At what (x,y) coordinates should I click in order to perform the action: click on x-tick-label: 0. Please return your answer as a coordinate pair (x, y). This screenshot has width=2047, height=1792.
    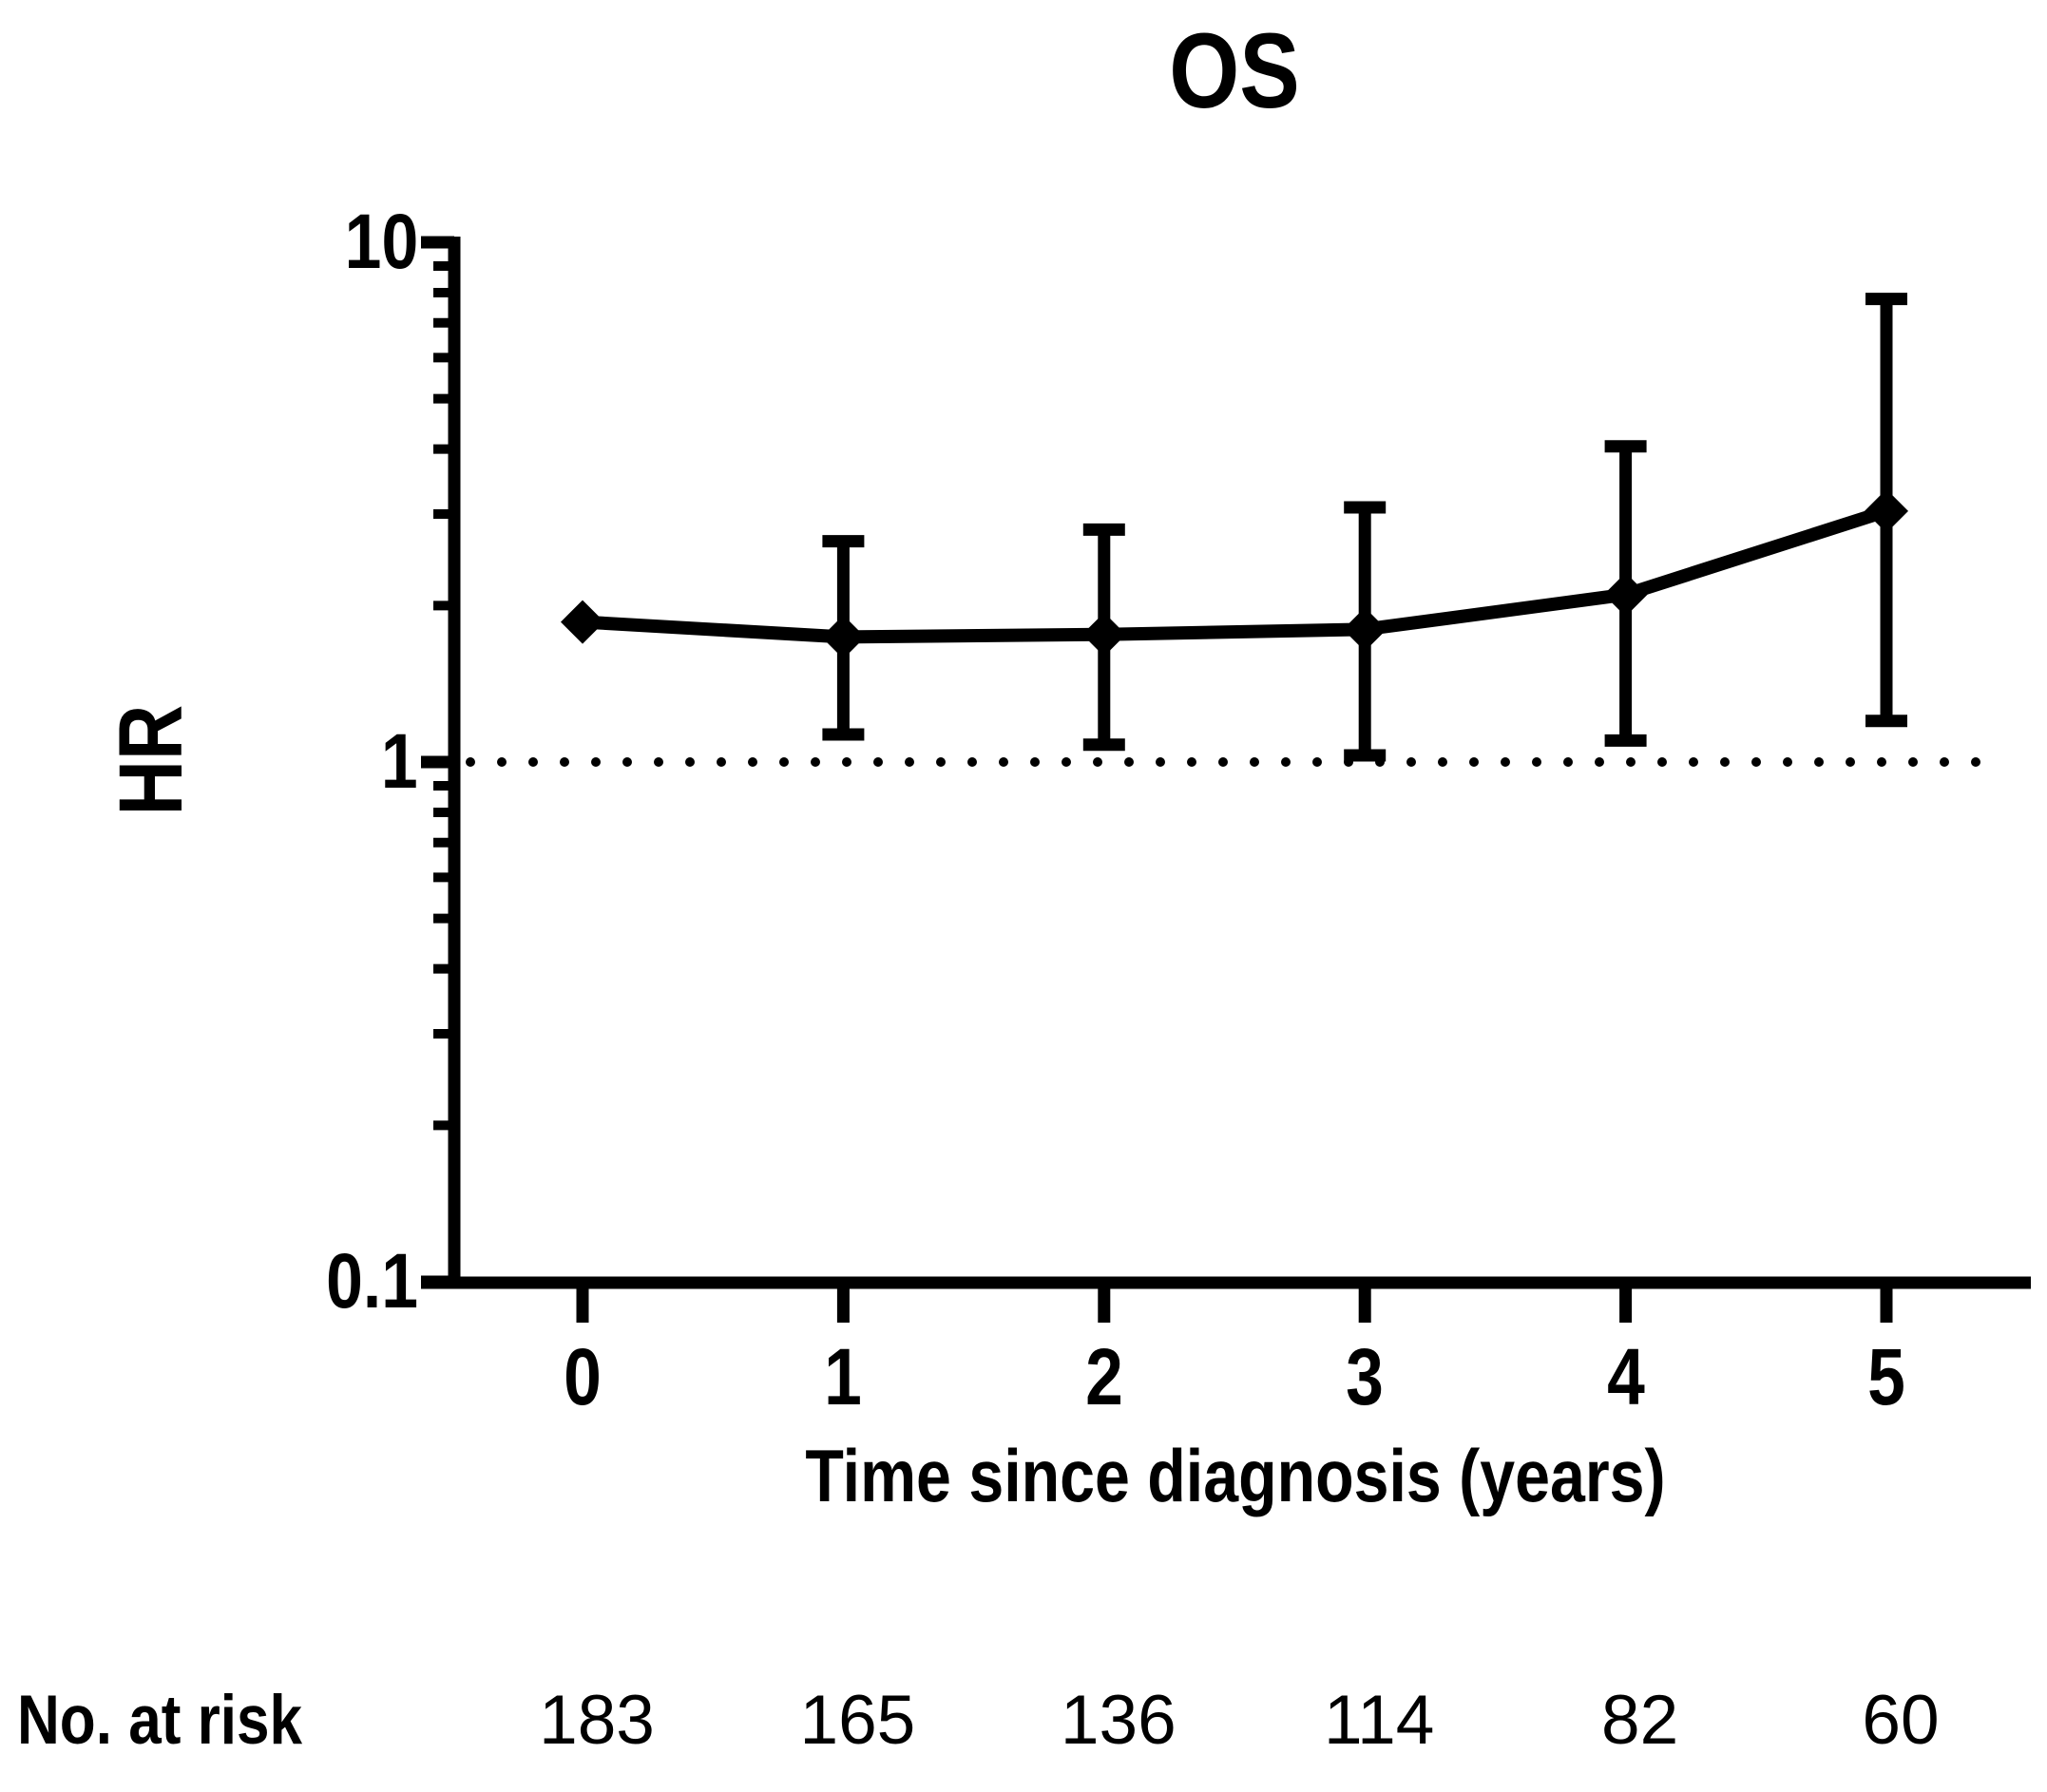
    Looking at the image, I should click on (583, 1376).